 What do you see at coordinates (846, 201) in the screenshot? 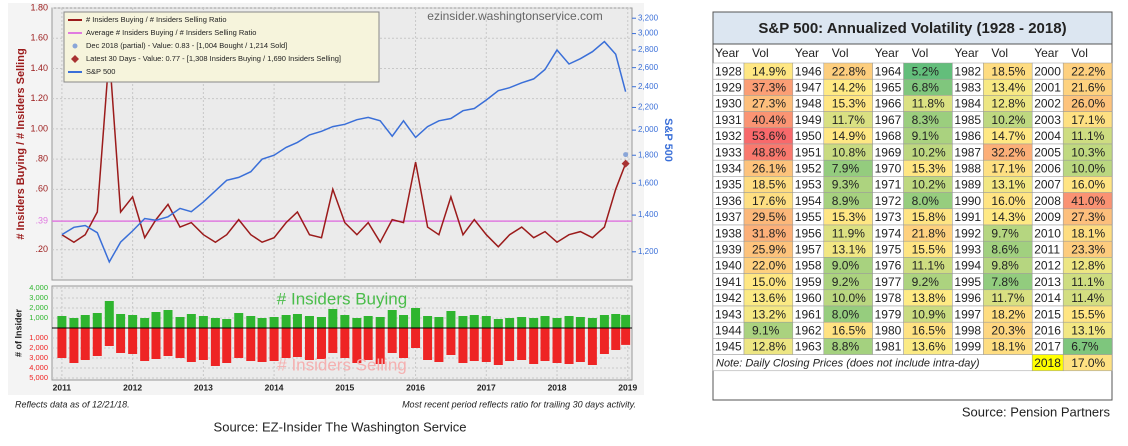
I see `vol-cell: 8.9%` at bounding box center [846, 201].